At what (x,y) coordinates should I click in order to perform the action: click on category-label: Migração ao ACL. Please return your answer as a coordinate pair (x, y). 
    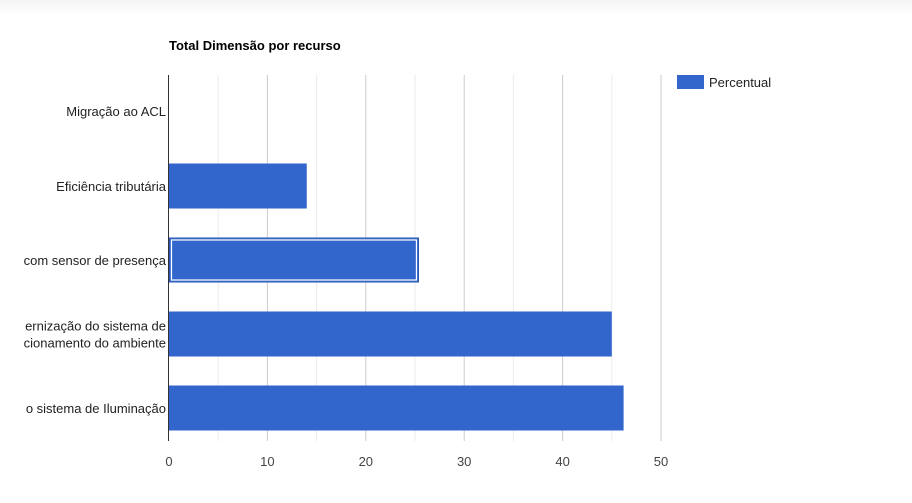
    Looking at the image, I should click on (116, 111).